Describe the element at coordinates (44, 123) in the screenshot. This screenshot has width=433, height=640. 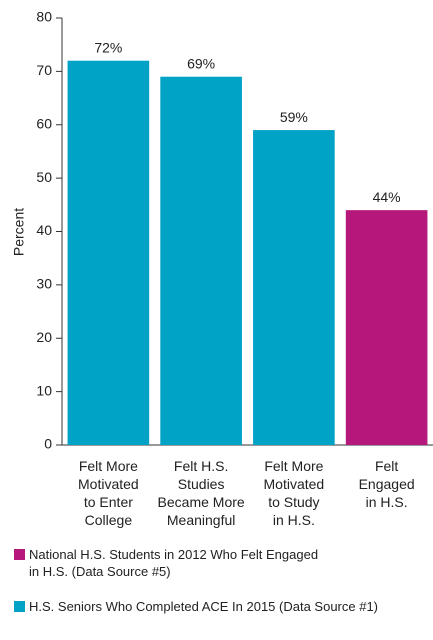
I see `y-tick-label: 60` at that location.